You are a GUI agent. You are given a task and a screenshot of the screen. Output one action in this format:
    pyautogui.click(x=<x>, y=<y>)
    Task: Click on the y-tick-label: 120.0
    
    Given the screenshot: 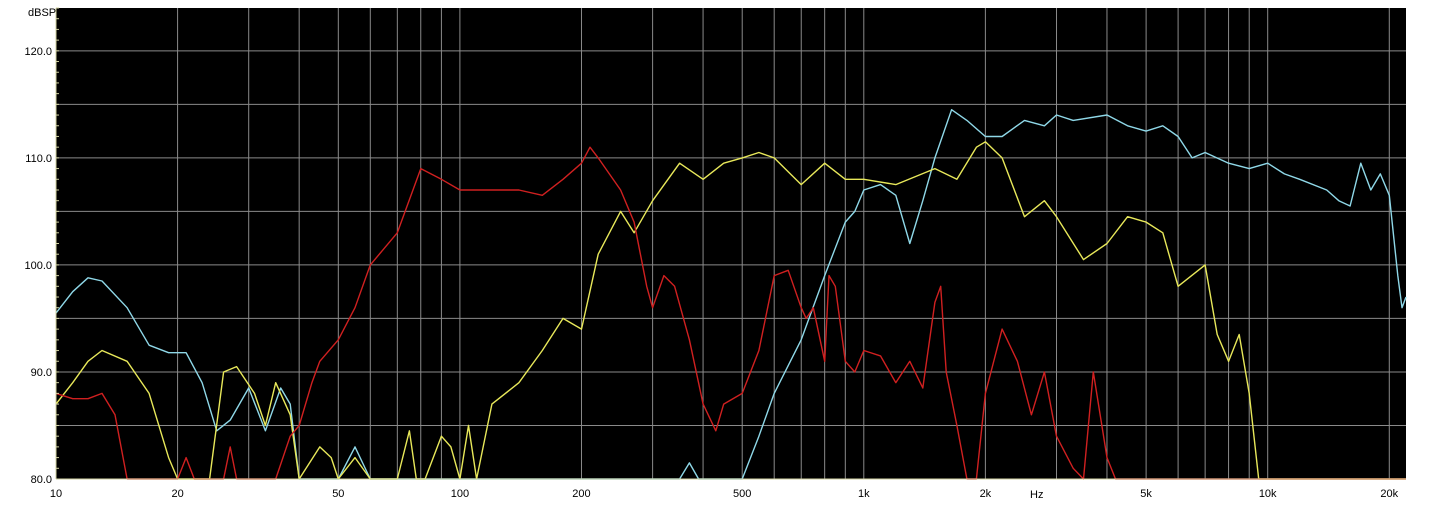 What is the action you would take?
    pyautogui.click(x=38, y=52)
    